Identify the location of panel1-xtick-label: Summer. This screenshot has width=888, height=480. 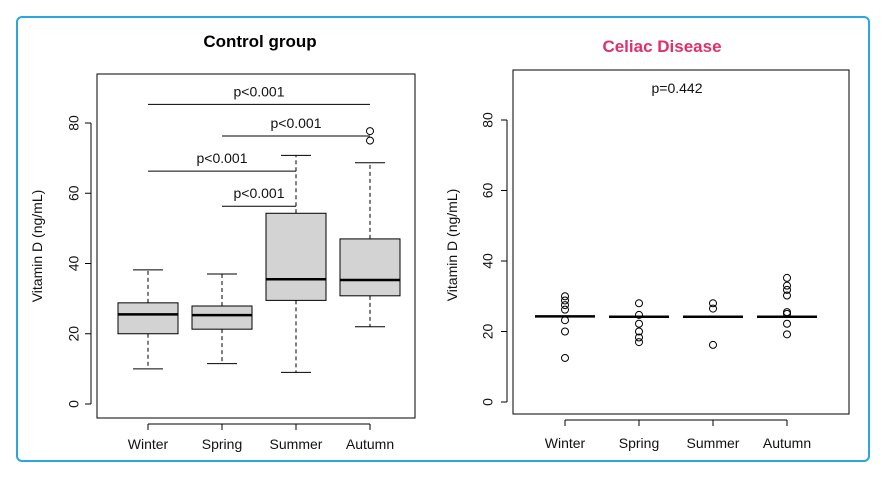
(296, 444).